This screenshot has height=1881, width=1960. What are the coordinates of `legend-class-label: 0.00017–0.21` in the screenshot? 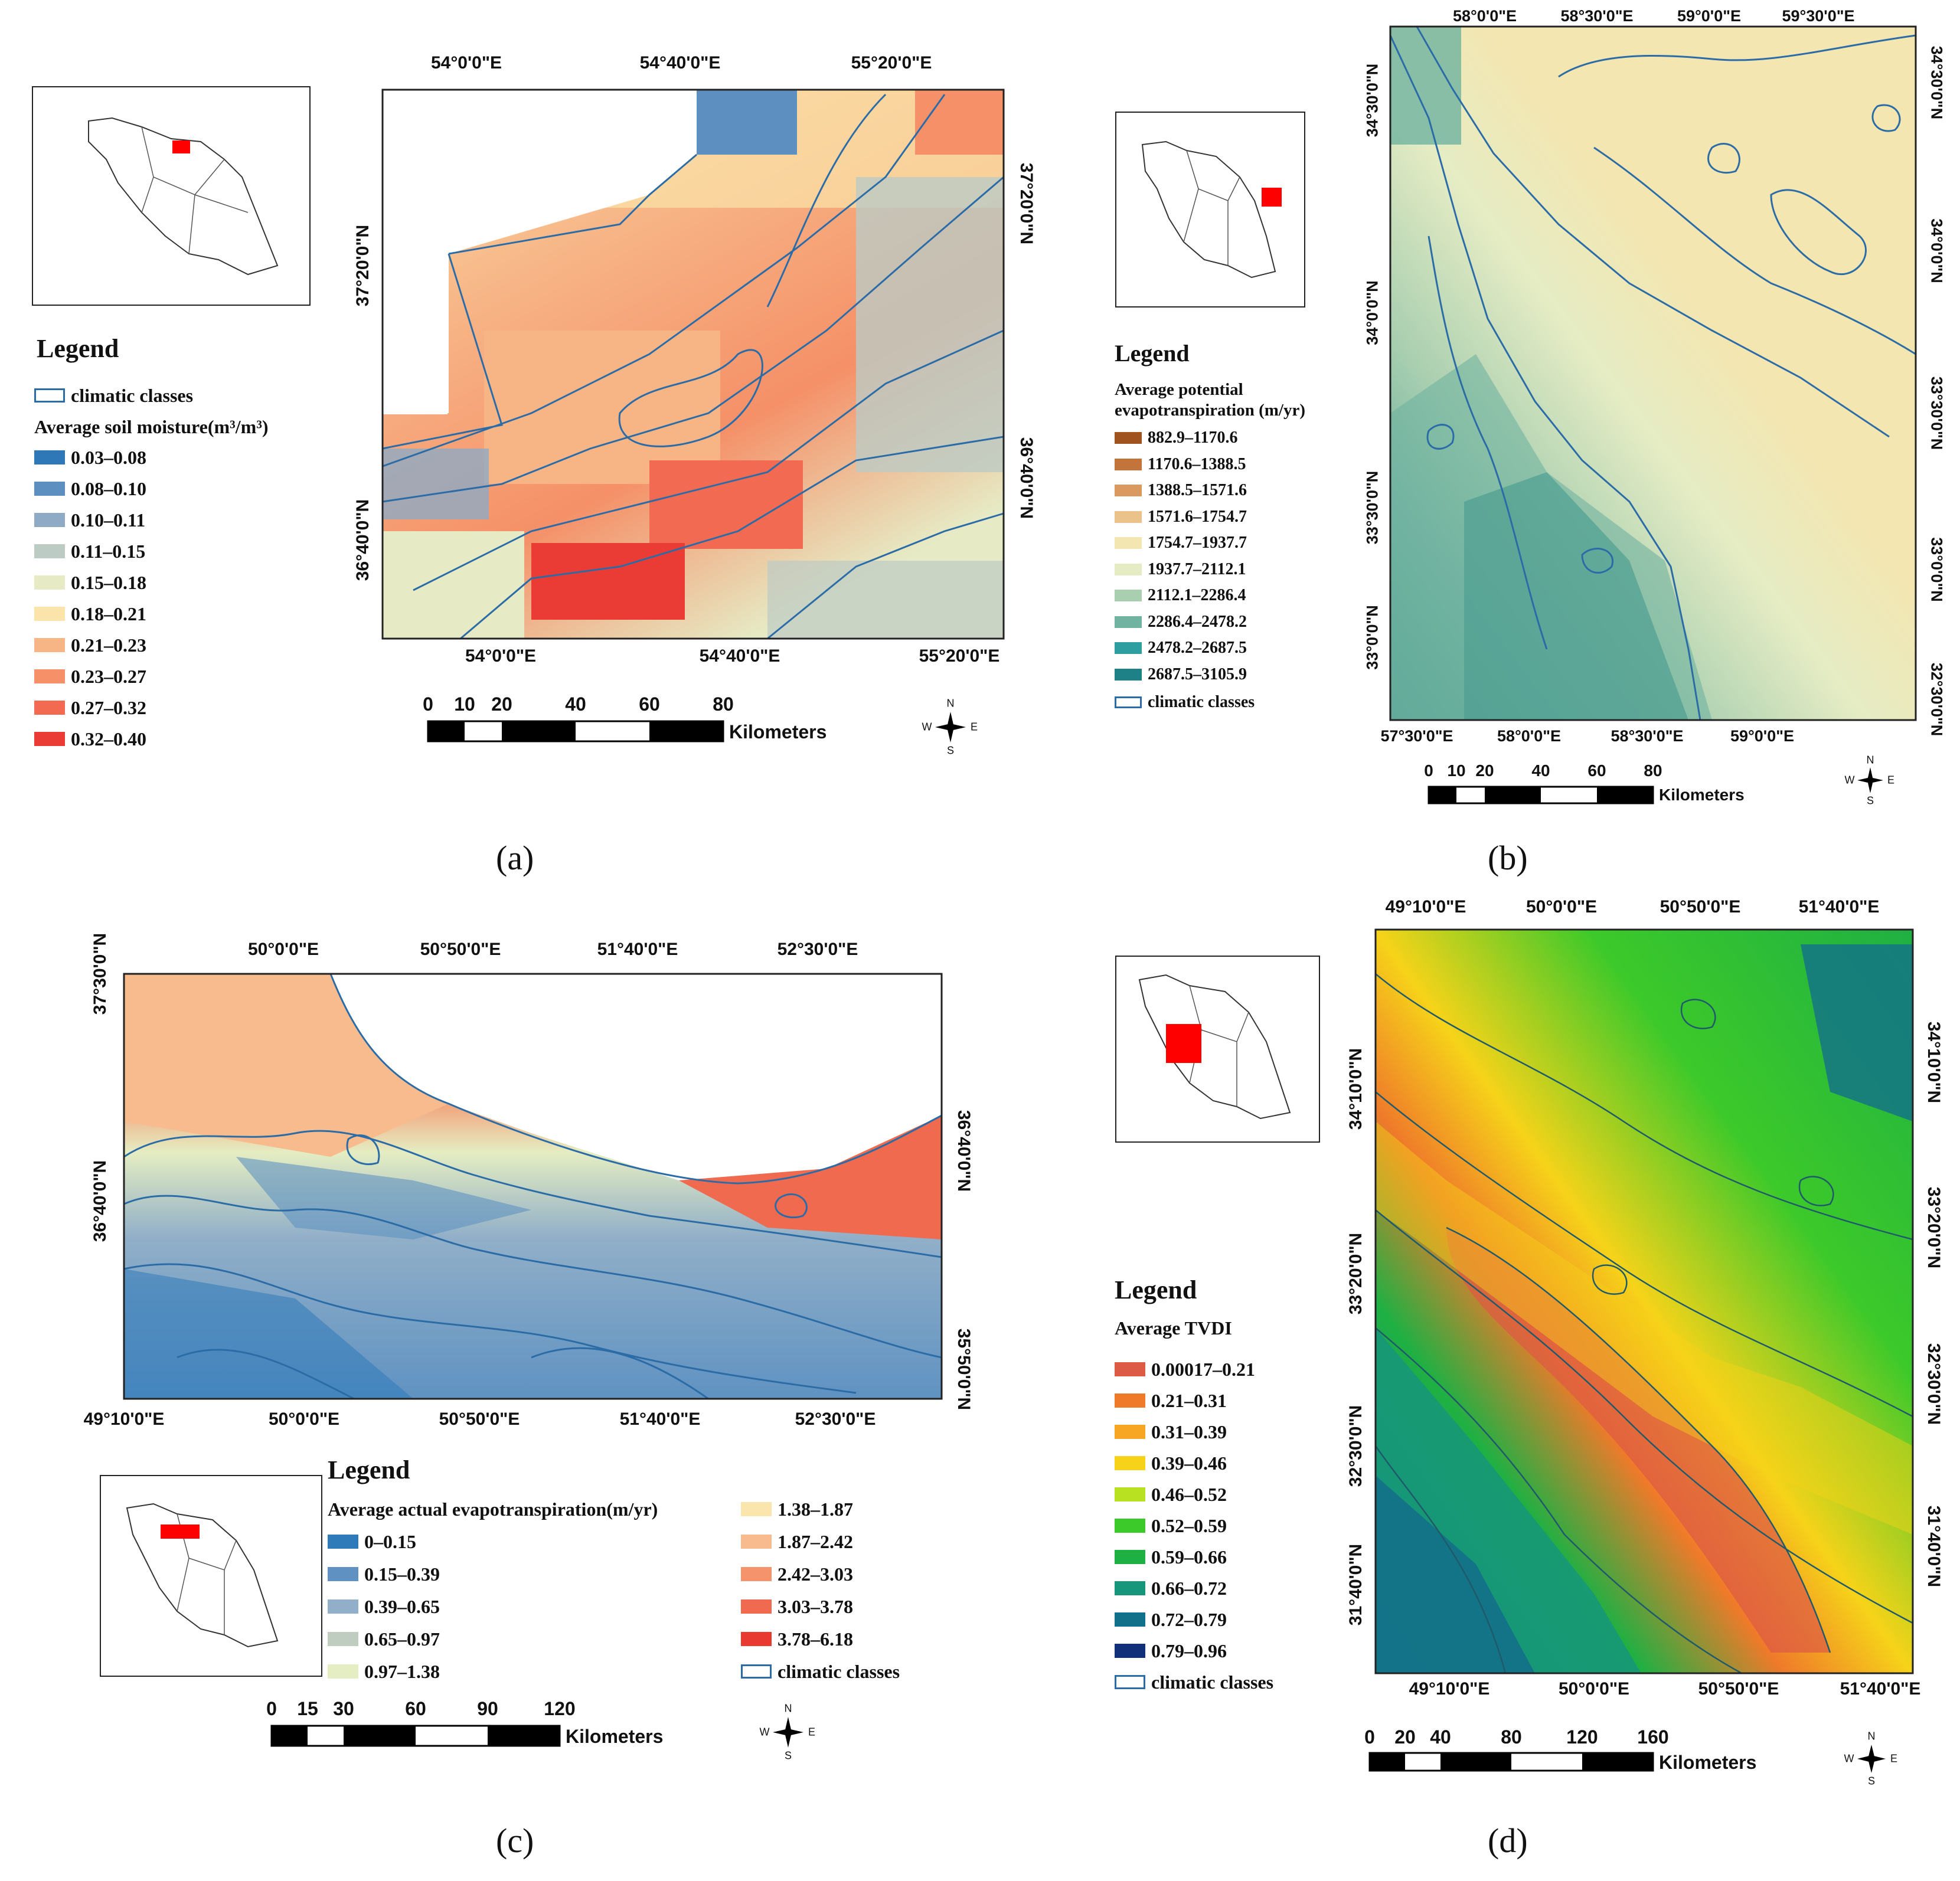 It's located at (1203, 1369).